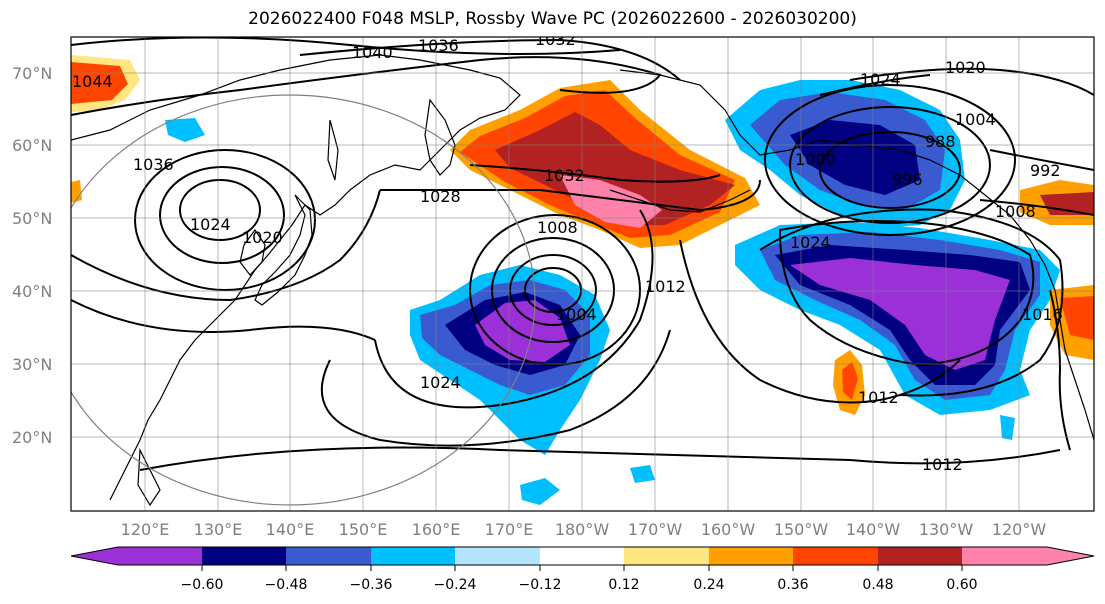  I want to click on colorbar-extend-left, so click(94, 556).